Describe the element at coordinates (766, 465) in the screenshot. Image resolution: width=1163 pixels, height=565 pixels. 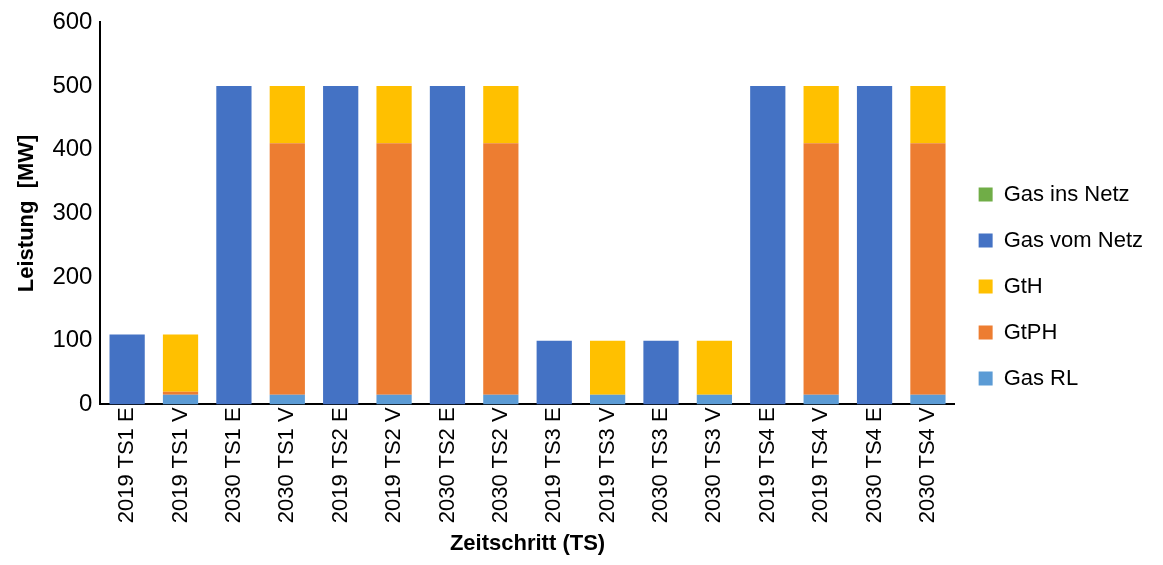
I see `x-tick-label: 2019 TS4 E` at that location.